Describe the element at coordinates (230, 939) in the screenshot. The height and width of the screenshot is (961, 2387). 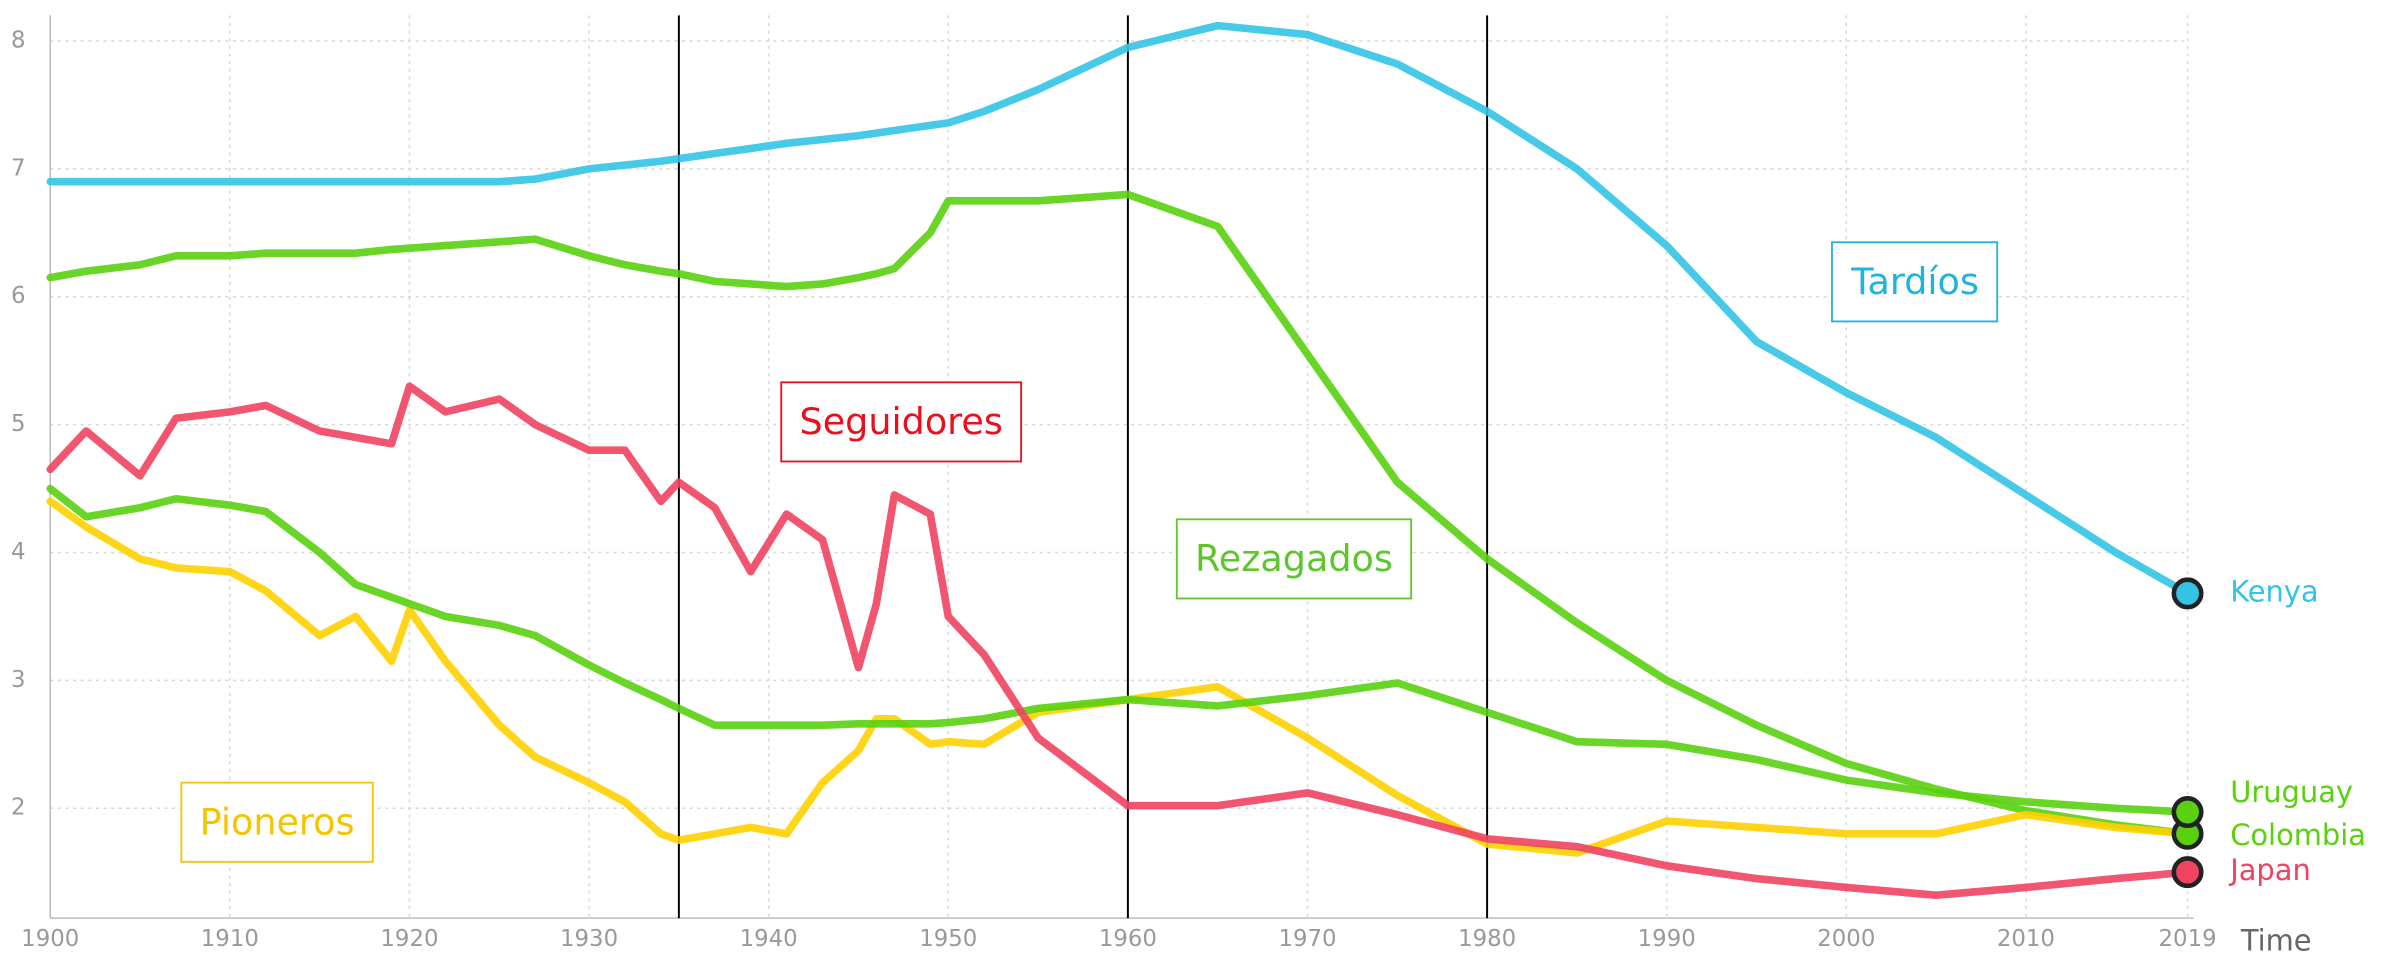
I see `x-tick-label: 1910` at that location.